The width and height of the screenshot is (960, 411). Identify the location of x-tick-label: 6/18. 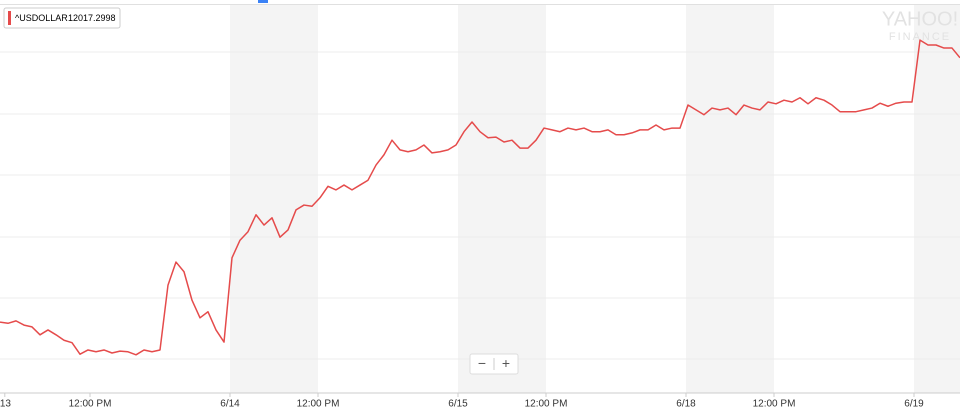
(686, 404).